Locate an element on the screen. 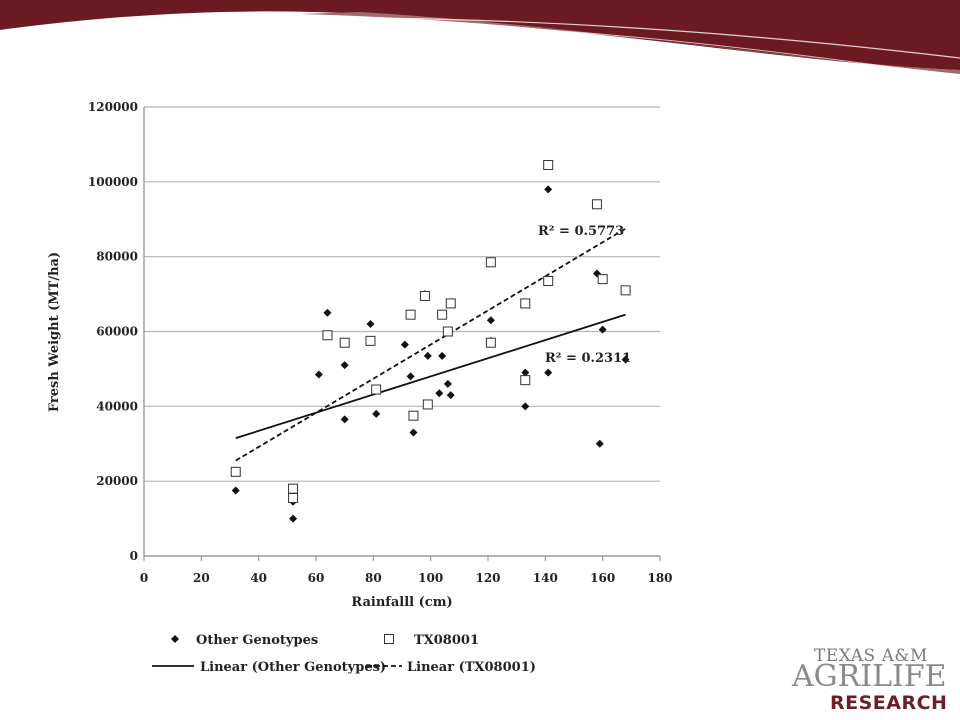 Image resolution: width=960 pixels, height=720 pixels. legend-label-tx08001: TX08001 is located at coordinates (446, 640).